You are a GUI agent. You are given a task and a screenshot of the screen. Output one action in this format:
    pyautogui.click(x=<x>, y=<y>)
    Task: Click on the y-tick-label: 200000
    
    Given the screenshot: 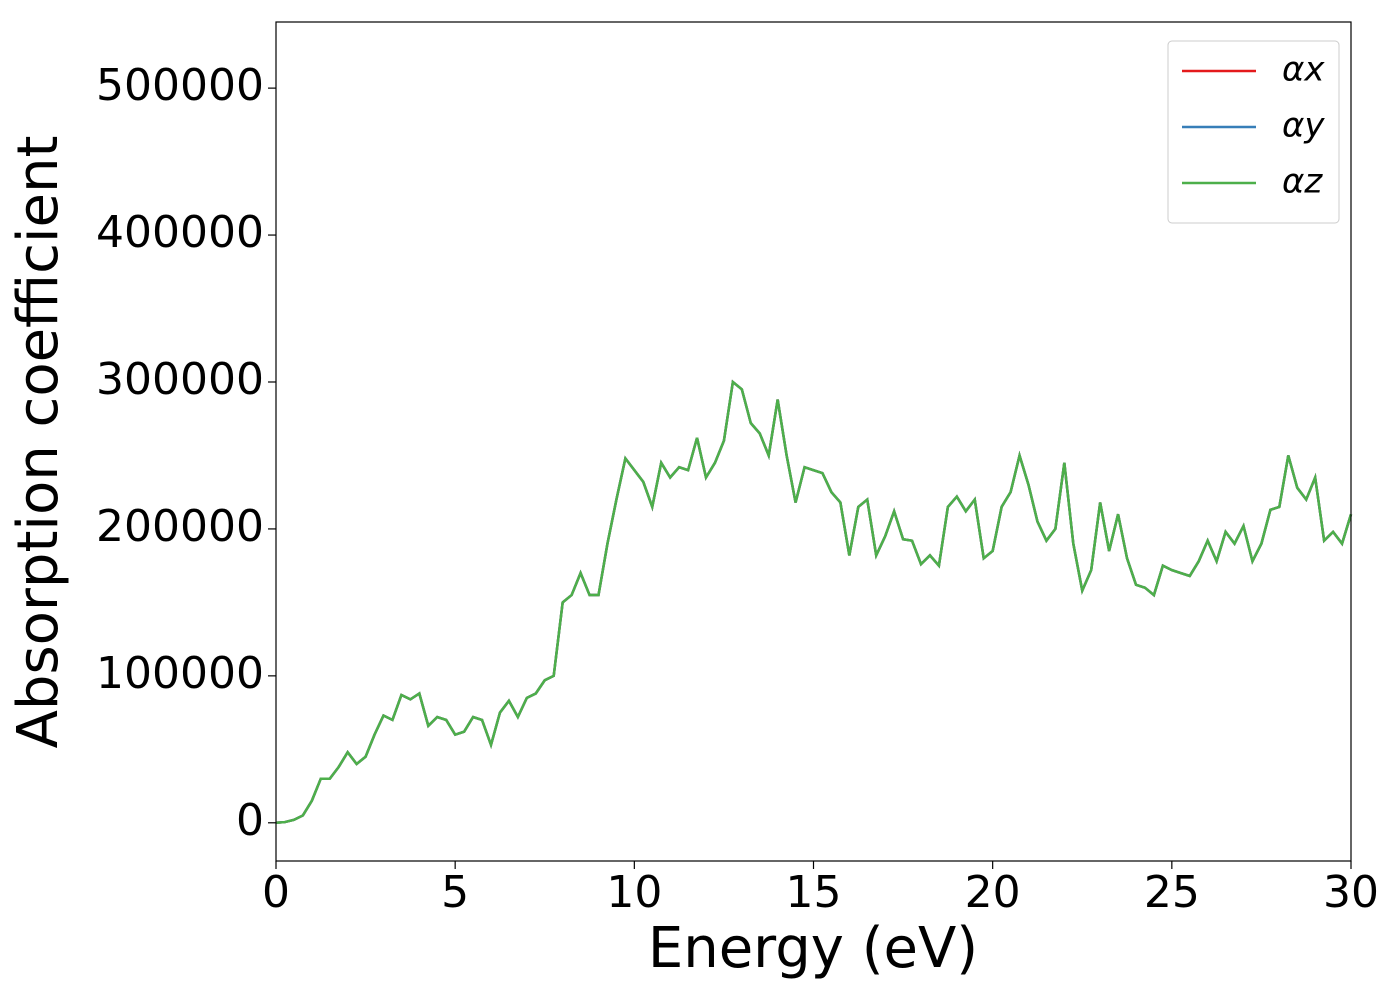 What is the action you would take?
    pyautogui.click(x=180, y=526)
    